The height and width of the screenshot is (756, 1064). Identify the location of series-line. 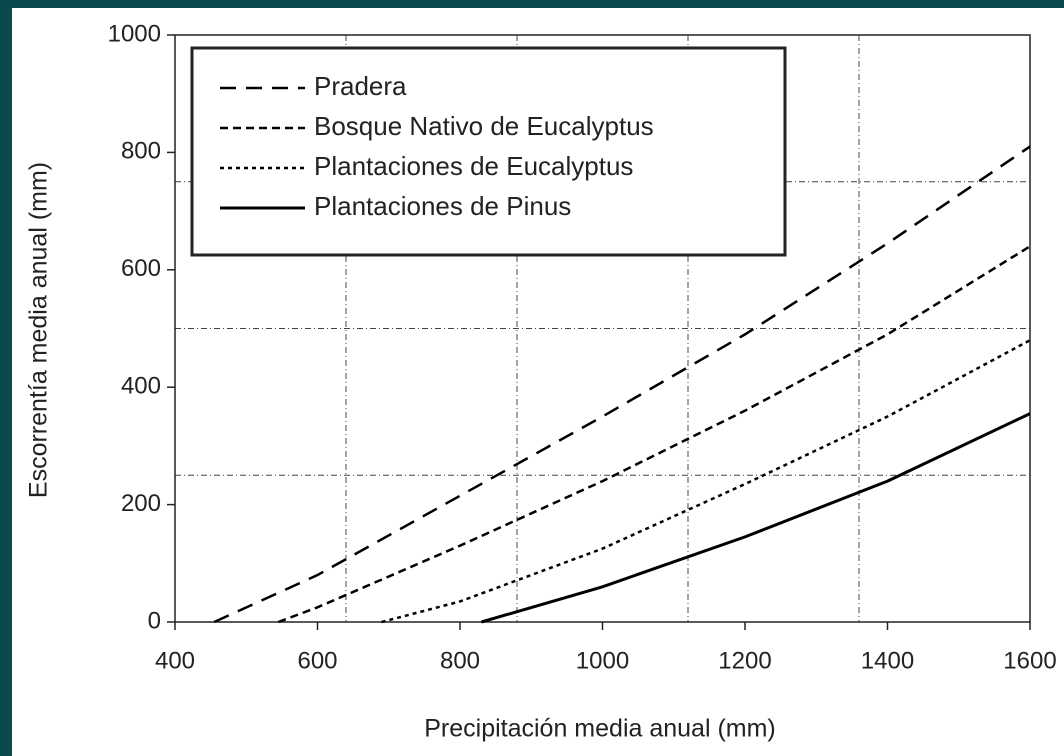
(755, 518).